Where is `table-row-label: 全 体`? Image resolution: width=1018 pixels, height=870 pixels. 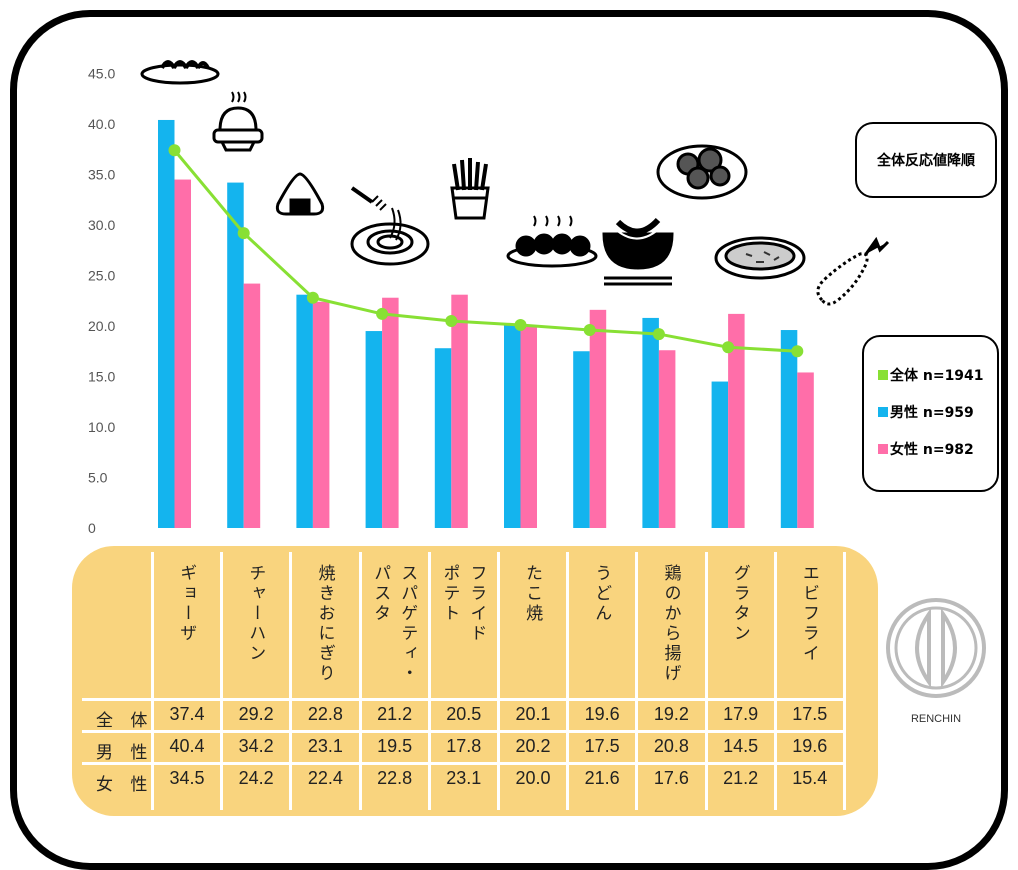 table-row-label: 全 体 is located at coordinates (125, 721).